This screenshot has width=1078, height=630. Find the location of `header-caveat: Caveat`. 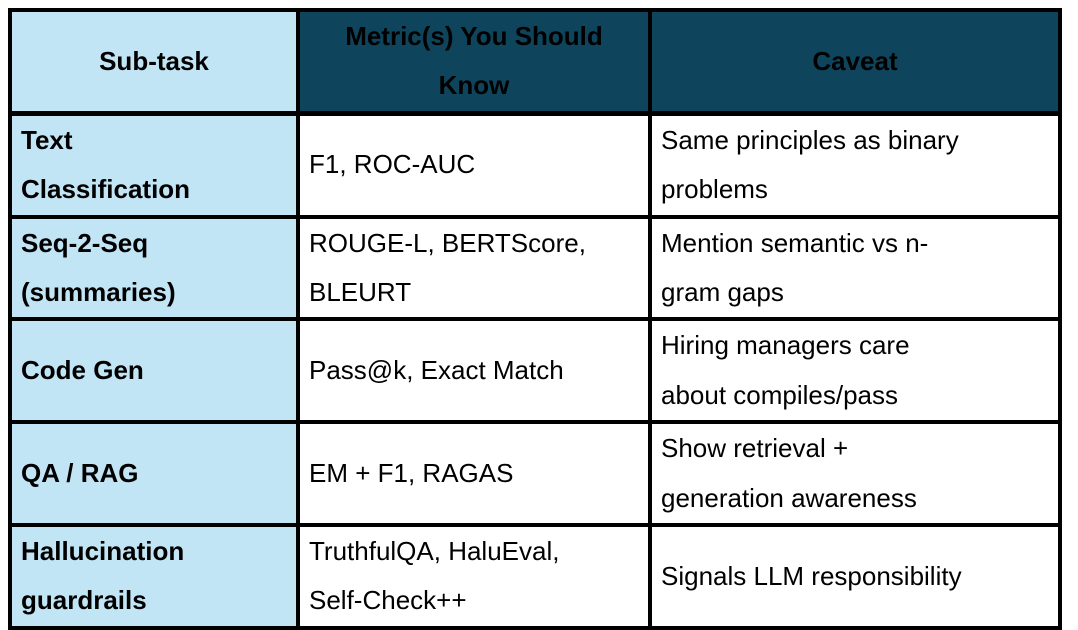

header-caveat: Caveat is located at coordinates (855, 61).